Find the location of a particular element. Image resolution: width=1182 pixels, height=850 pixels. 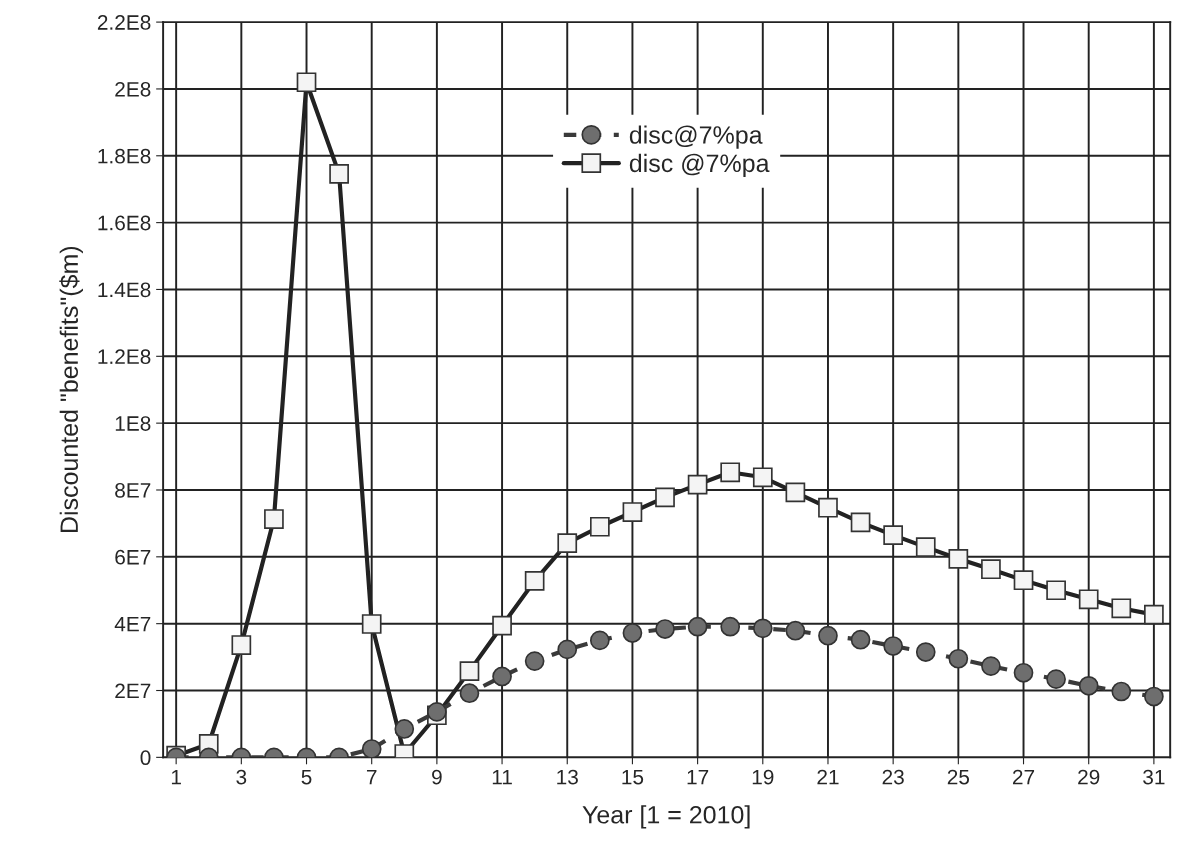

x-tick-label: 31 is located at coordinates (1154, 777).